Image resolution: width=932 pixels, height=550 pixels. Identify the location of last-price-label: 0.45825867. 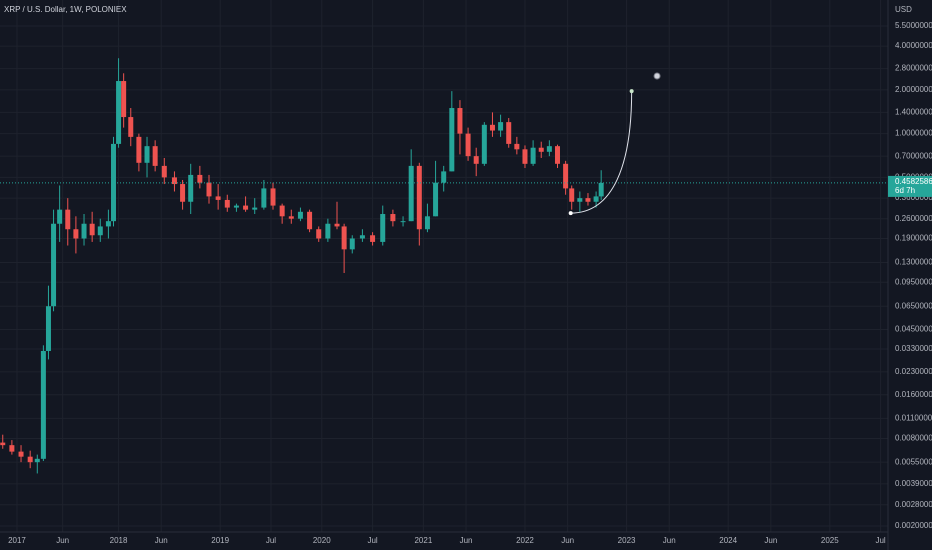
(913, 181).